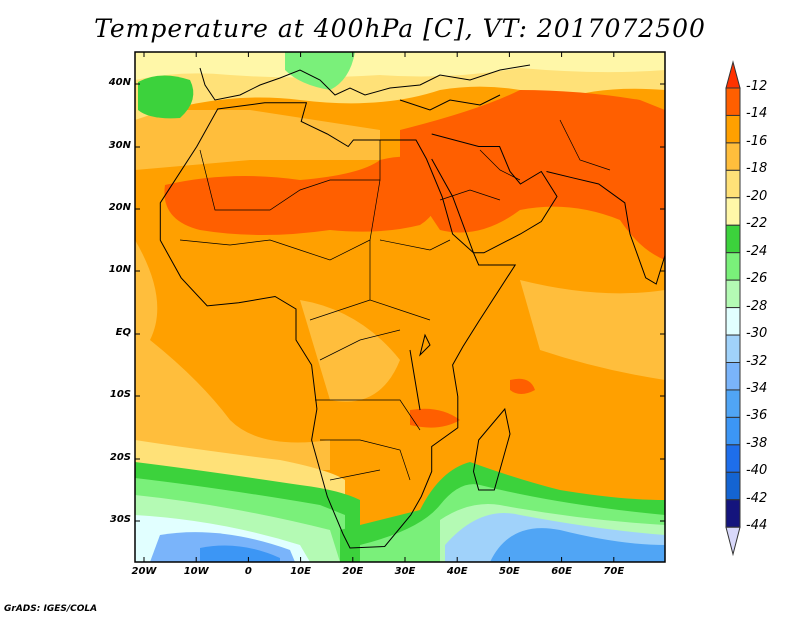 The image size is (800, 618). I want to click on colorbar-label: -12, so click(757, 86).